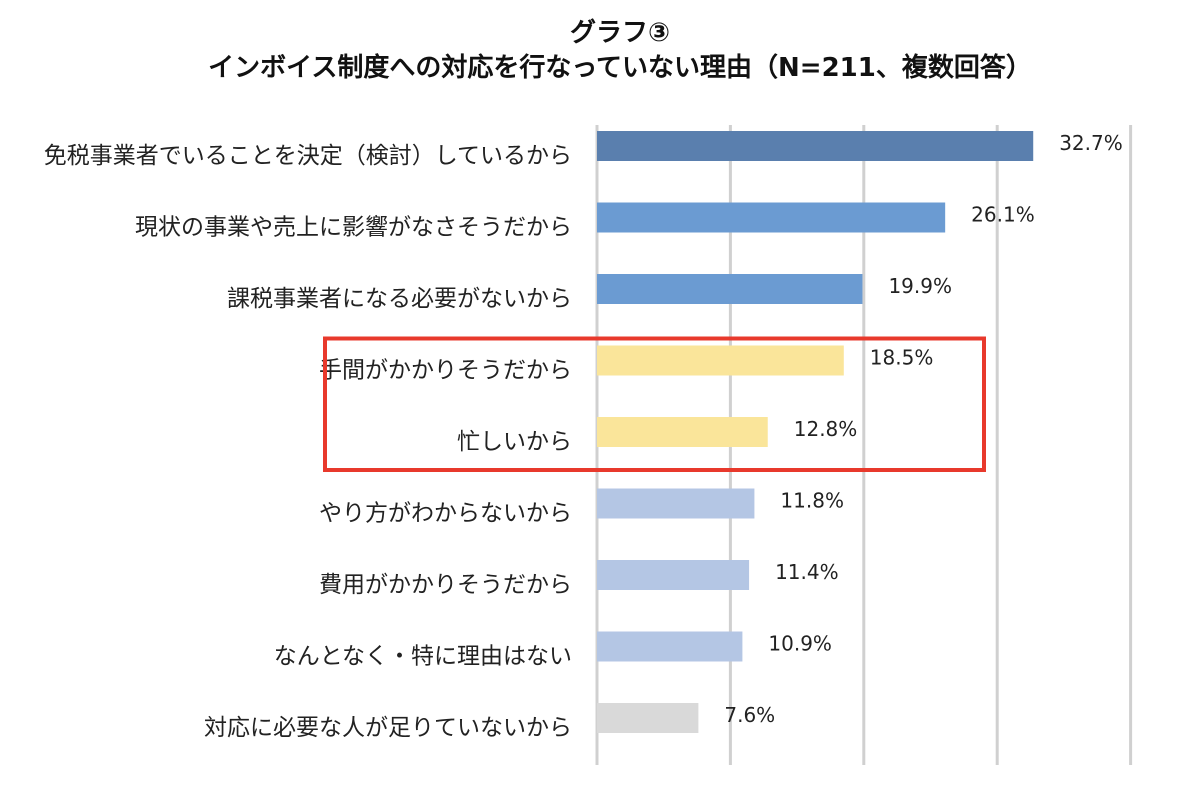  I want to click on value-label: 11.8%, so click(812, 501).